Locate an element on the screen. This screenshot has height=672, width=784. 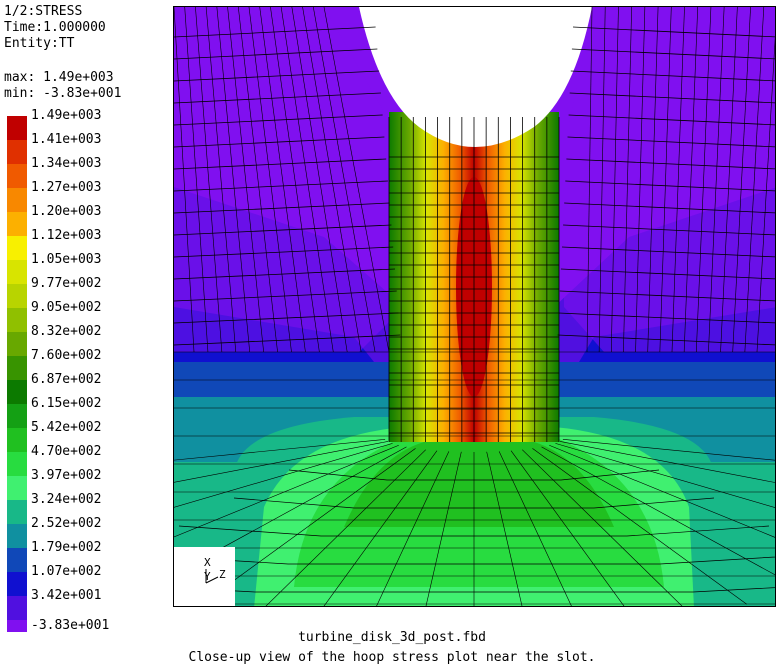
legend-entry: 9.77e+002 is located at coordinates (87, 292).